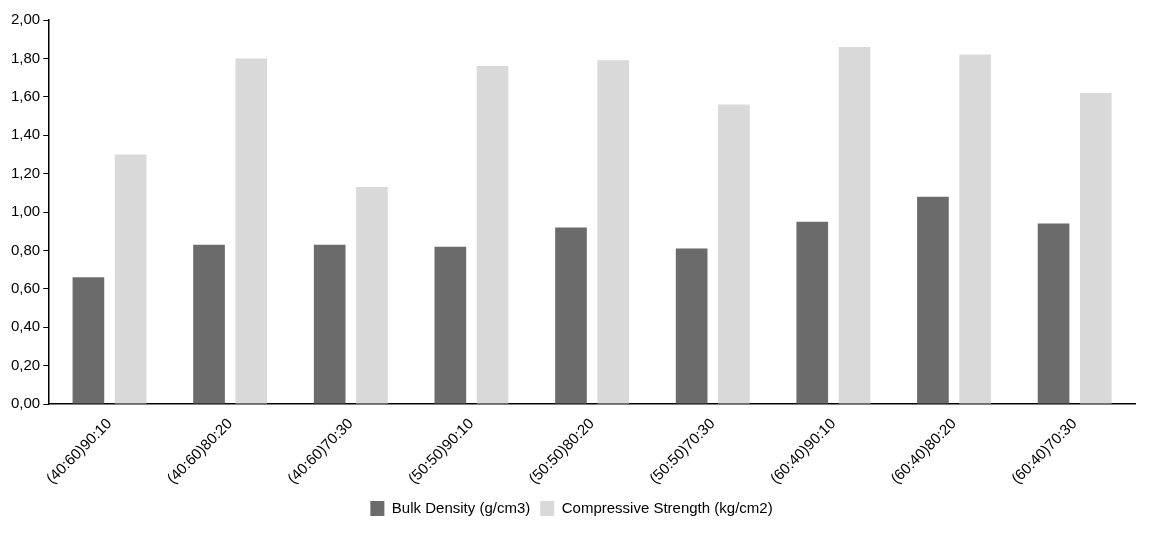  Describe the element at coordinates (25, 172) in the screenshot. I see `y-tick-label: 1,20` at that location.